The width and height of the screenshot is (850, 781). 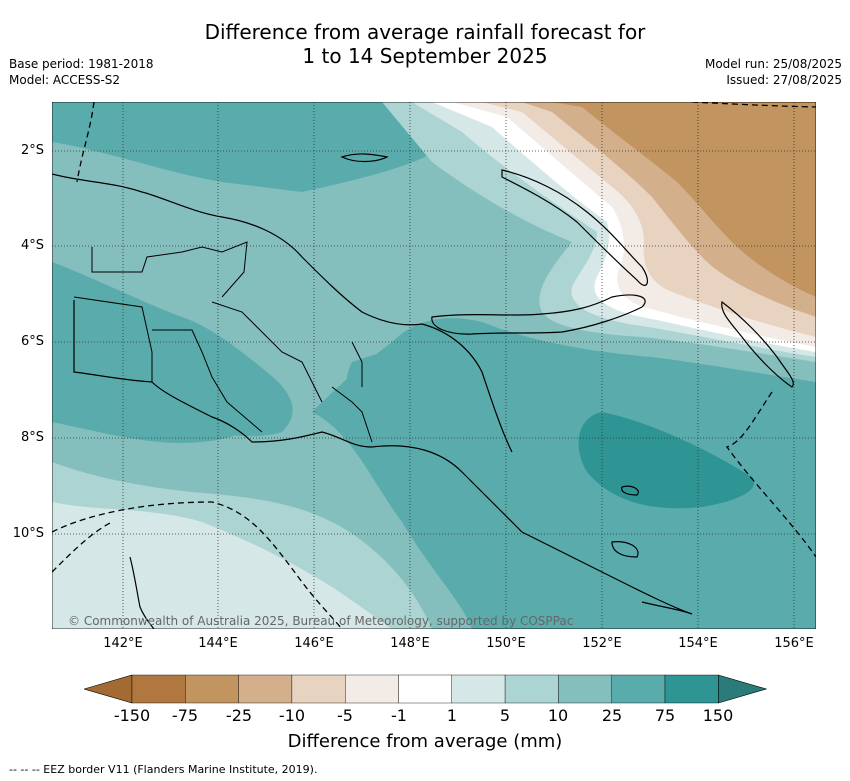 I want to click on lon-label-144e: 144°E, so click(x=218, y=643).